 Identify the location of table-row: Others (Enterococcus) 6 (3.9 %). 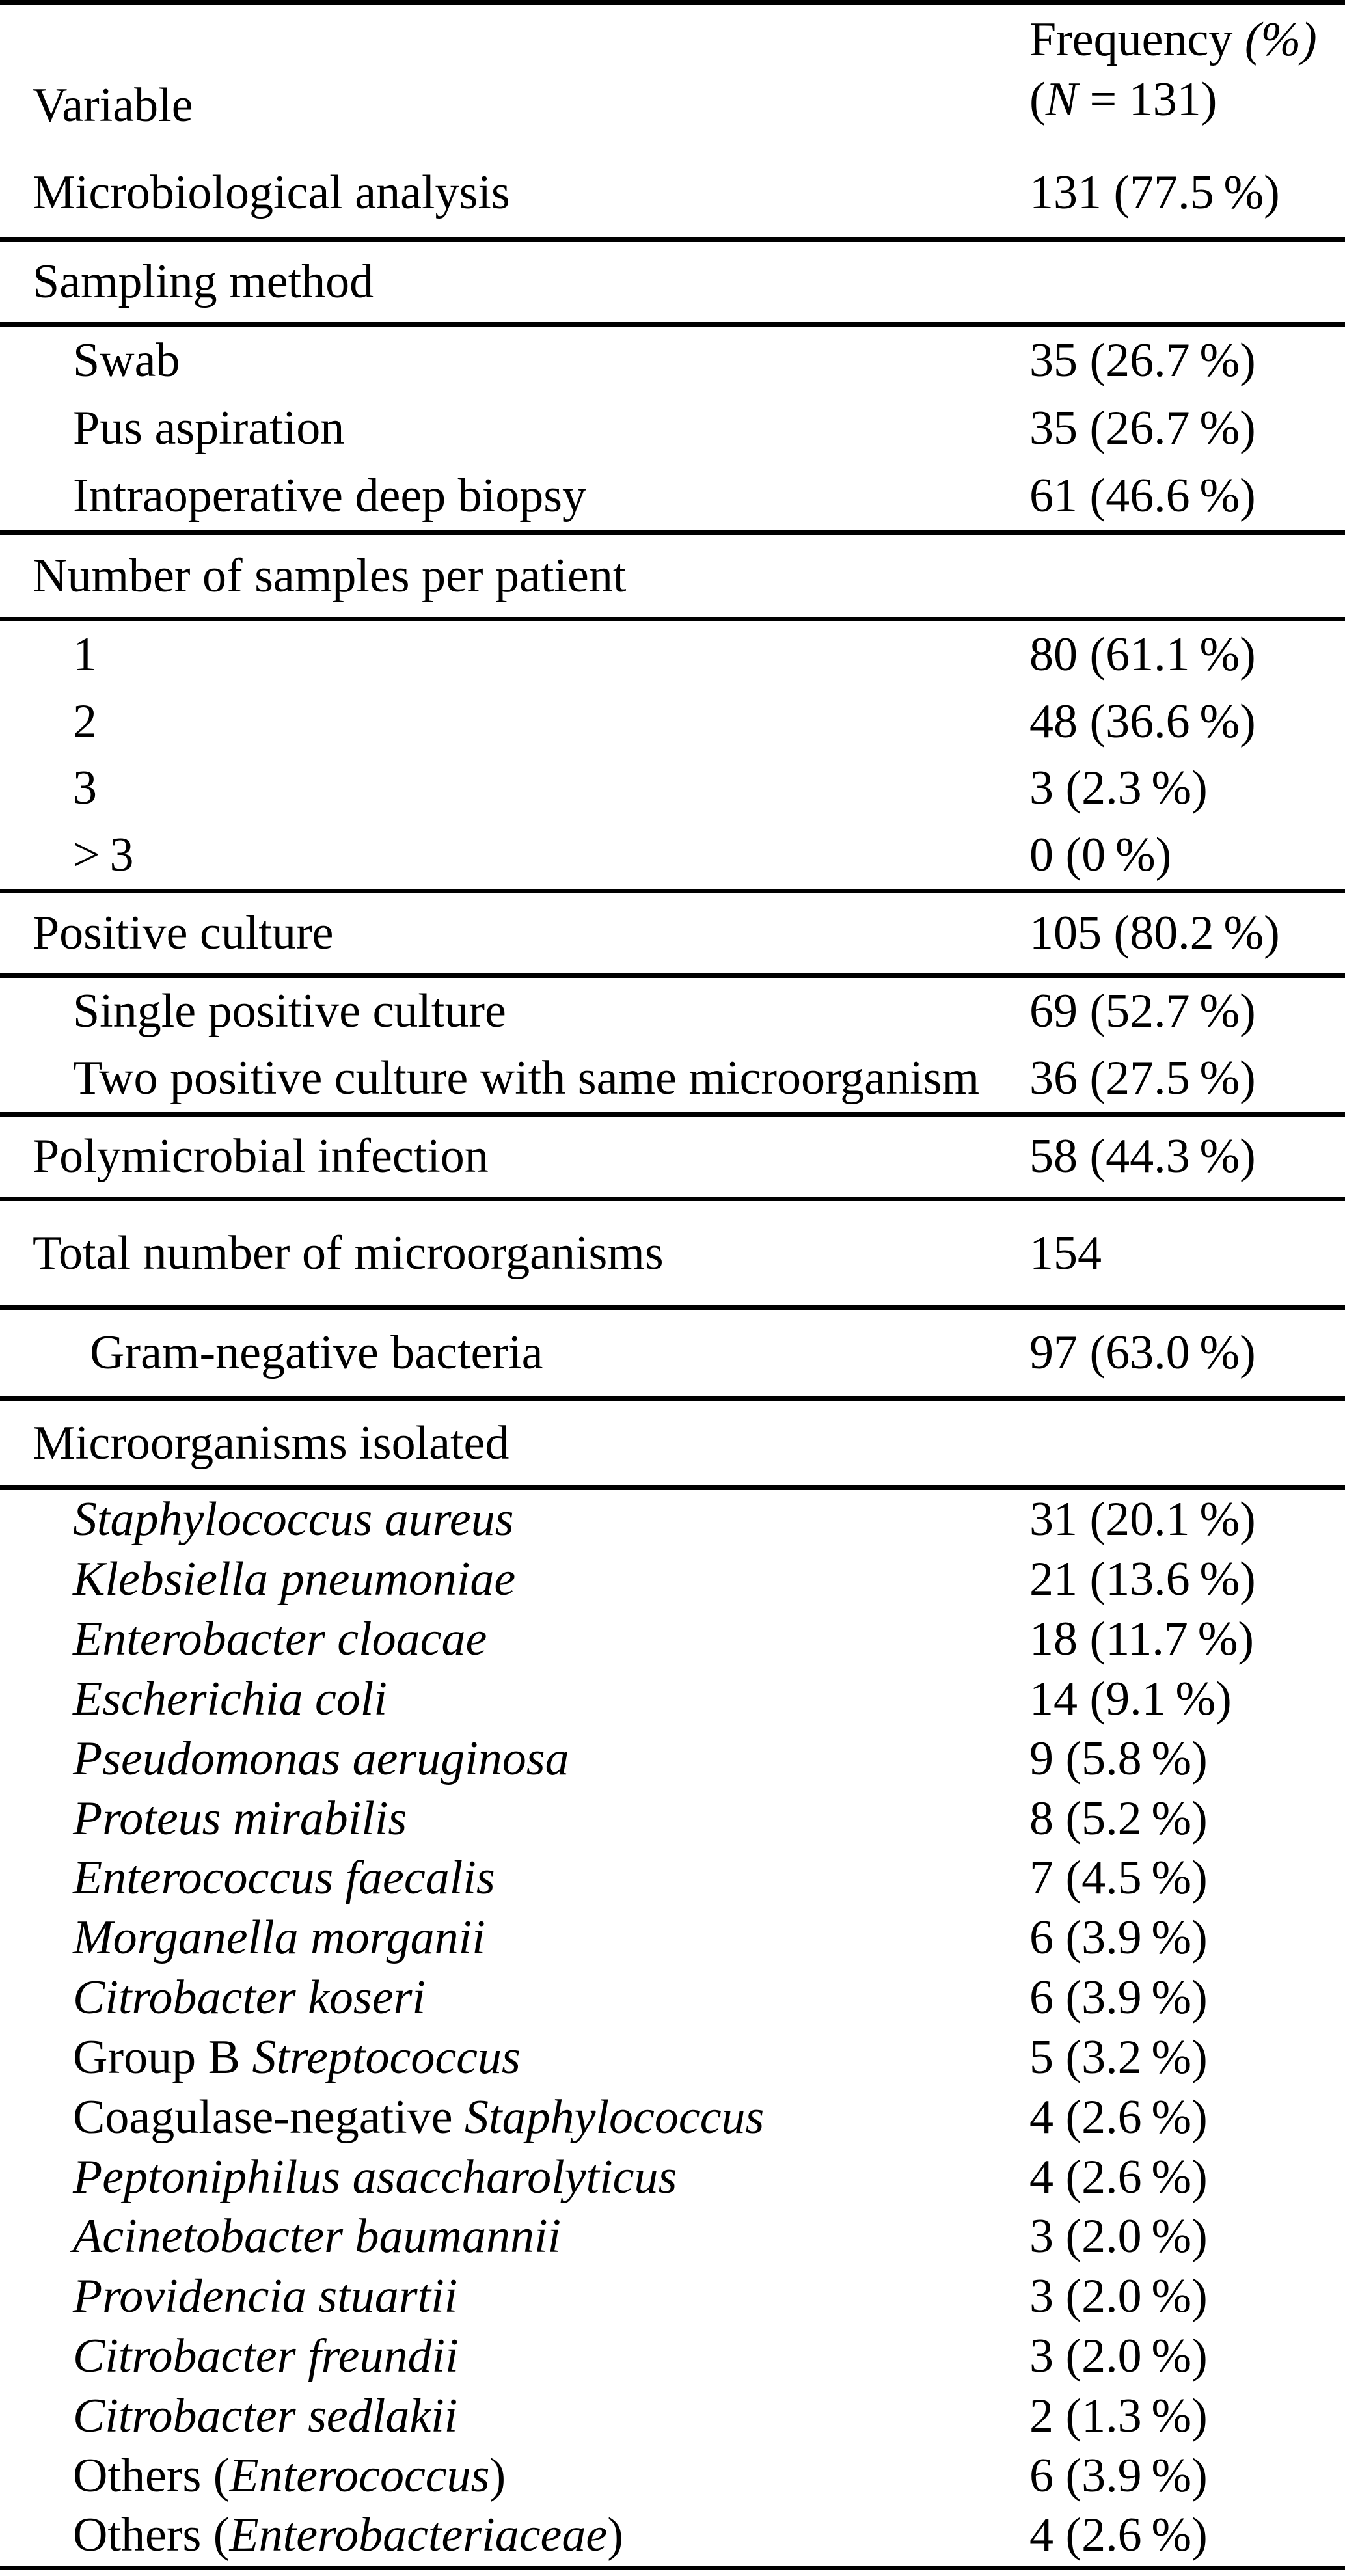
(672, 2476).